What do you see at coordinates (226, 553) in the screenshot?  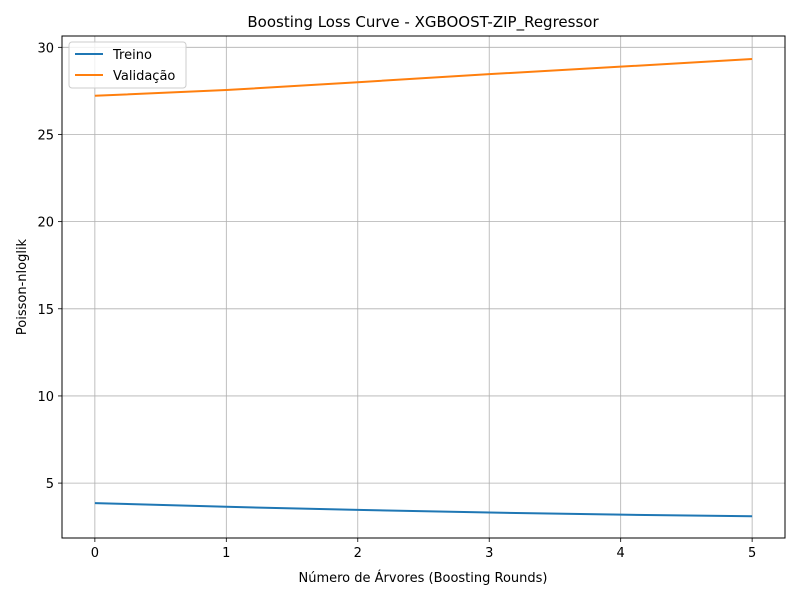 I see `x-tick-label: 1` at bounding box center [226, 553].